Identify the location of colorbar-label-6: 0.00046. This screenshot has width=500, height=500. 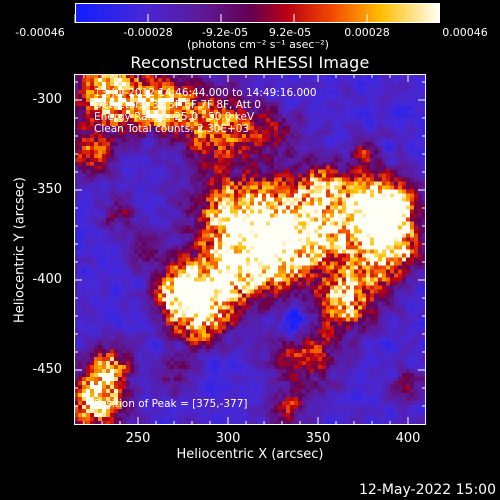
(465, 32).